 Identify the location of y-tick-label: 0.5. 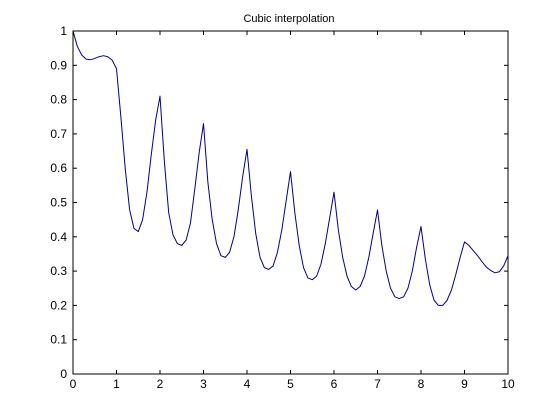
(58, 203).